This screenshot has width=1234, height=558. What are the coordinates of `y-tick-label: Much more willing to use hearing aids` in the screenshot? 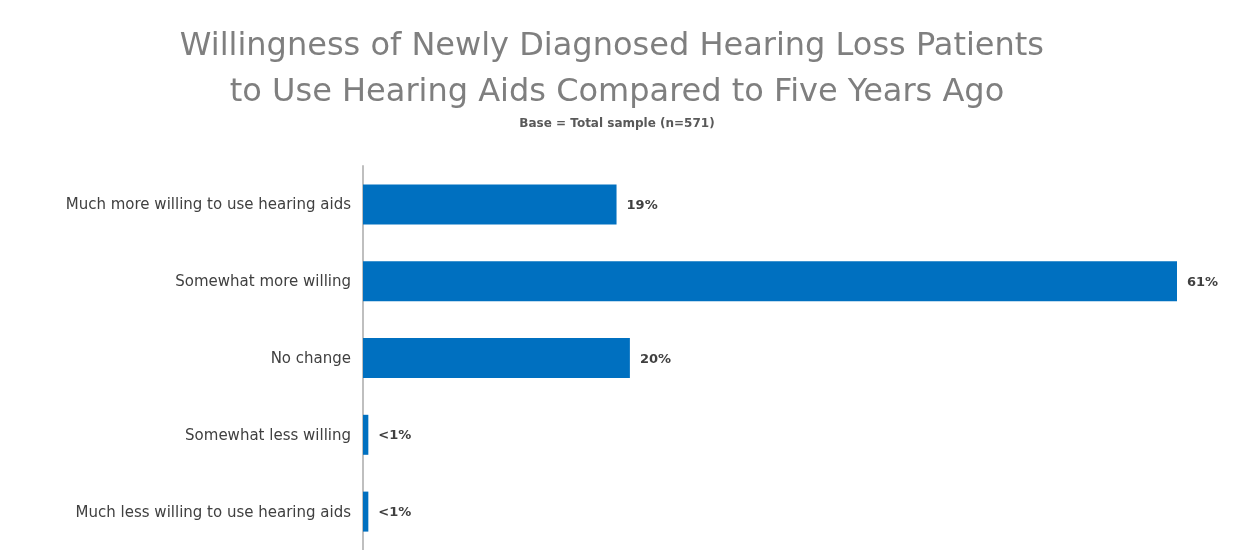 It's located at (208, 204).